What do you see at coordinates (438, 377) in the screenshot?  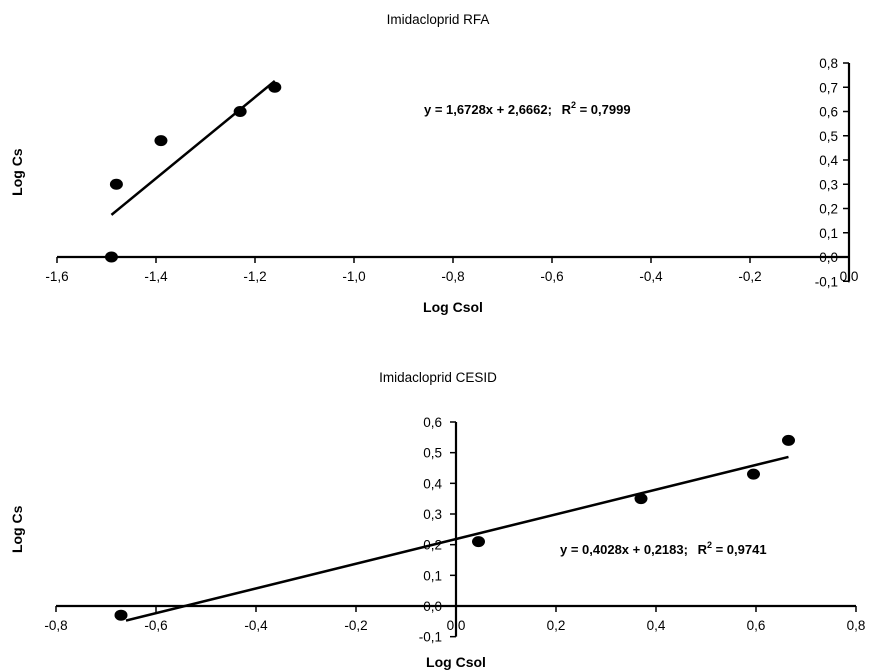 I see `chart-title: Imidacloprid CESID` at bounding box center [438, 377].